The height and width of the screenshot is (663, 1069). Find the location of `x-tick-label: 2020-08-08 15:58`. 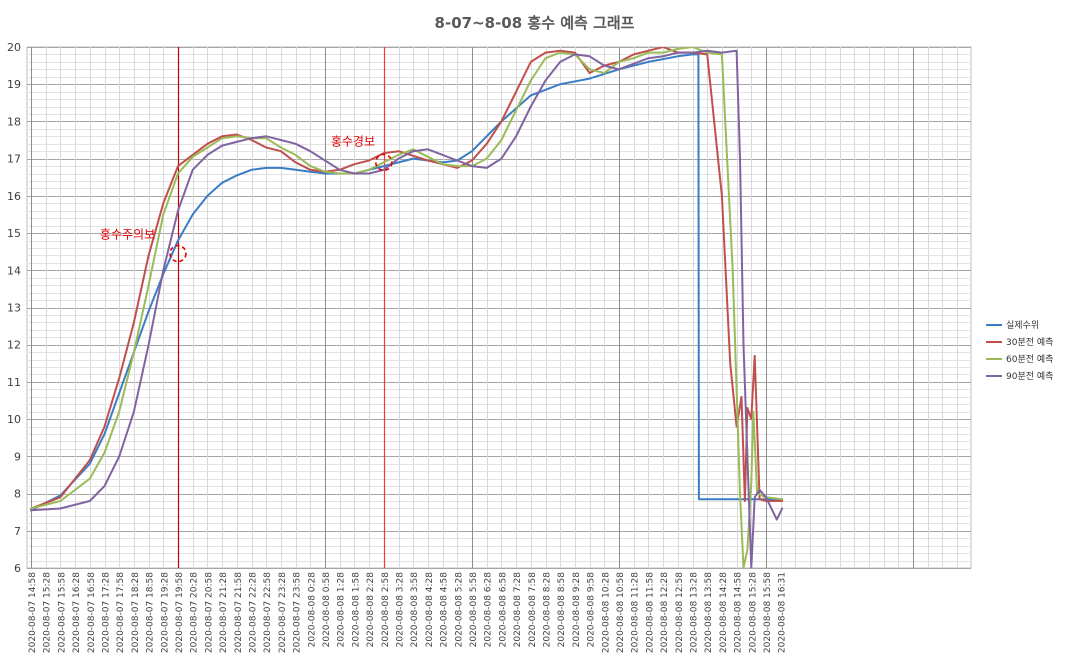

x-tick-label: 2020-08-08 15:58 is located at coordinates (768, 612).